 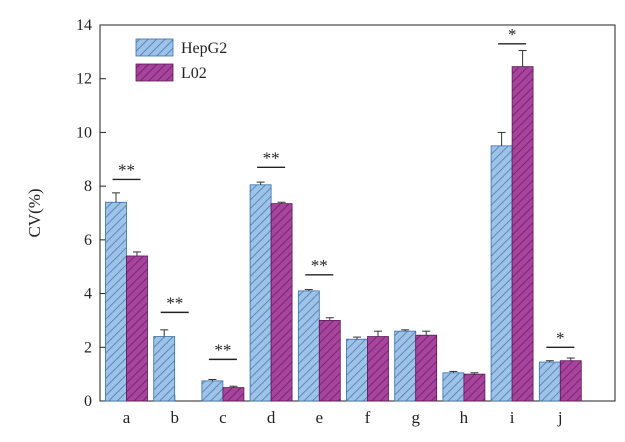 What do you see at coordinates (320, 417) in the screenshot?
I see `x-tick-label-e: e` at bounding box center [320, 417].